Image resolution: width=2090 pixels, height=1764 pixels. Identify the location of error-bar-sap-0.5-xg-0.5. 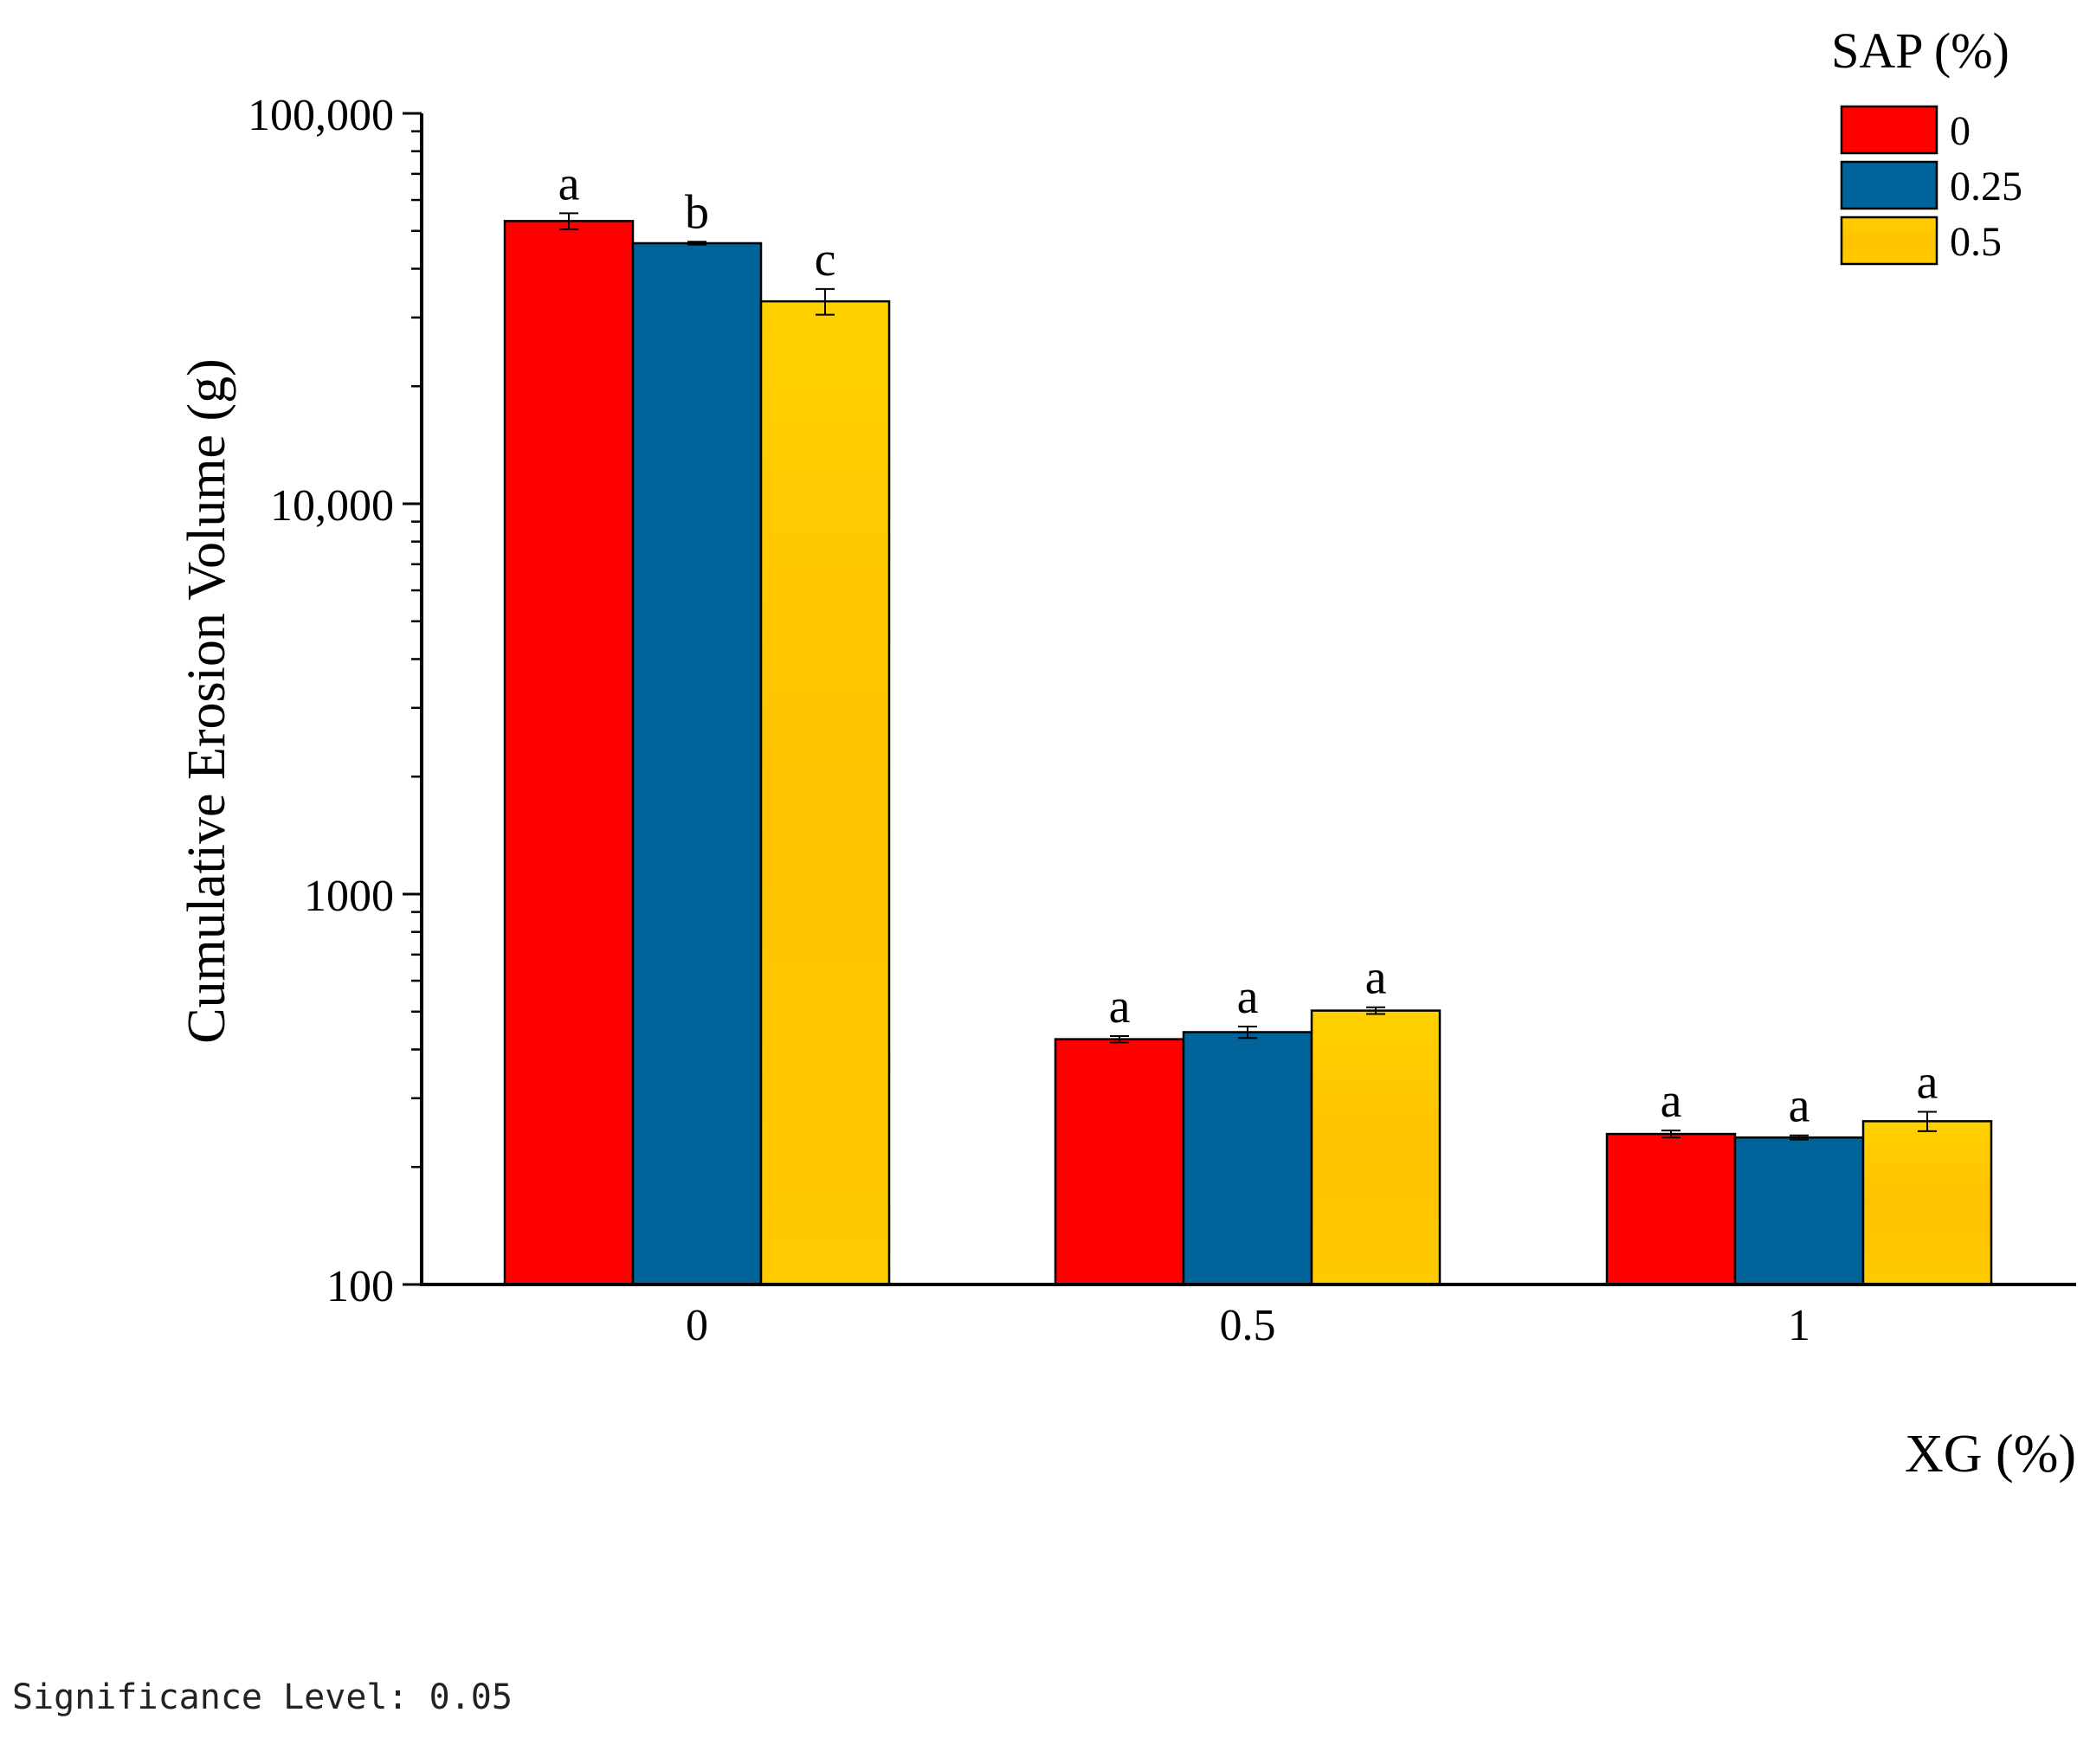
(1376, 1011).